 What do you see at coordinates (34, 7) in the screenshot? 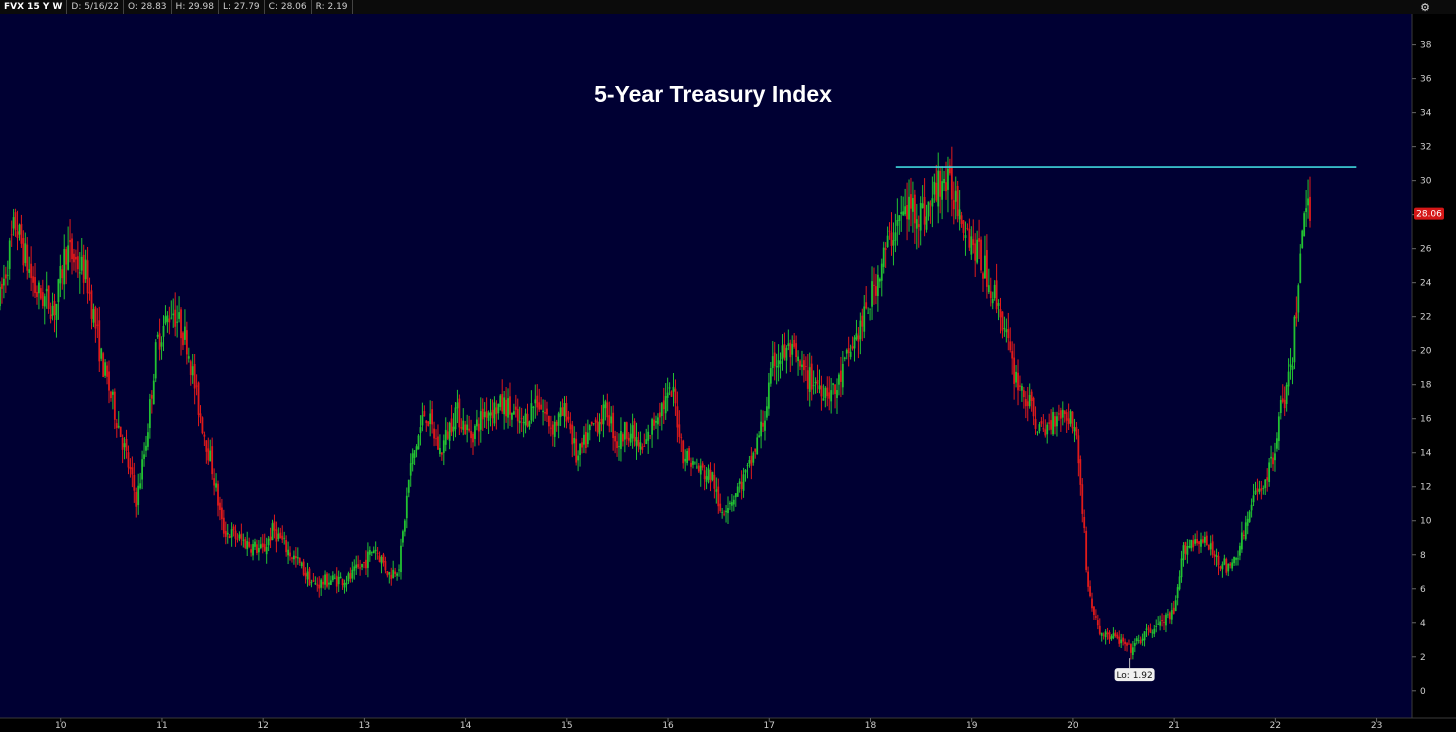
I see `symbol-label: FVX 15 Y W` at bounding box center [34, 7].